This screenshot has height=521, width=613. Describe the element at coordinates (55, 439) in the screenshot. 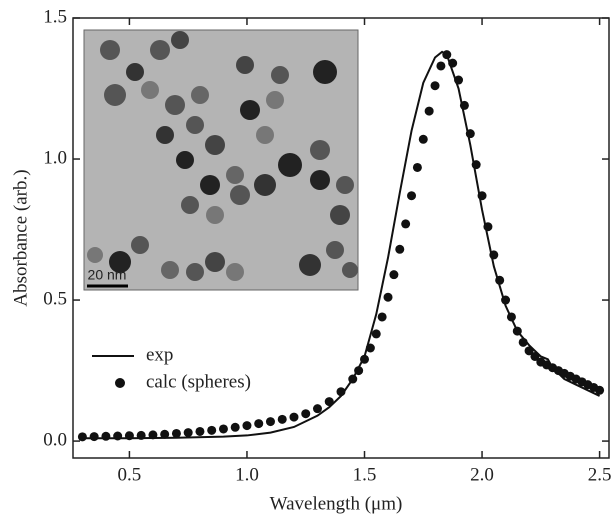

I see `y-tick-label: 0.0` at that location.